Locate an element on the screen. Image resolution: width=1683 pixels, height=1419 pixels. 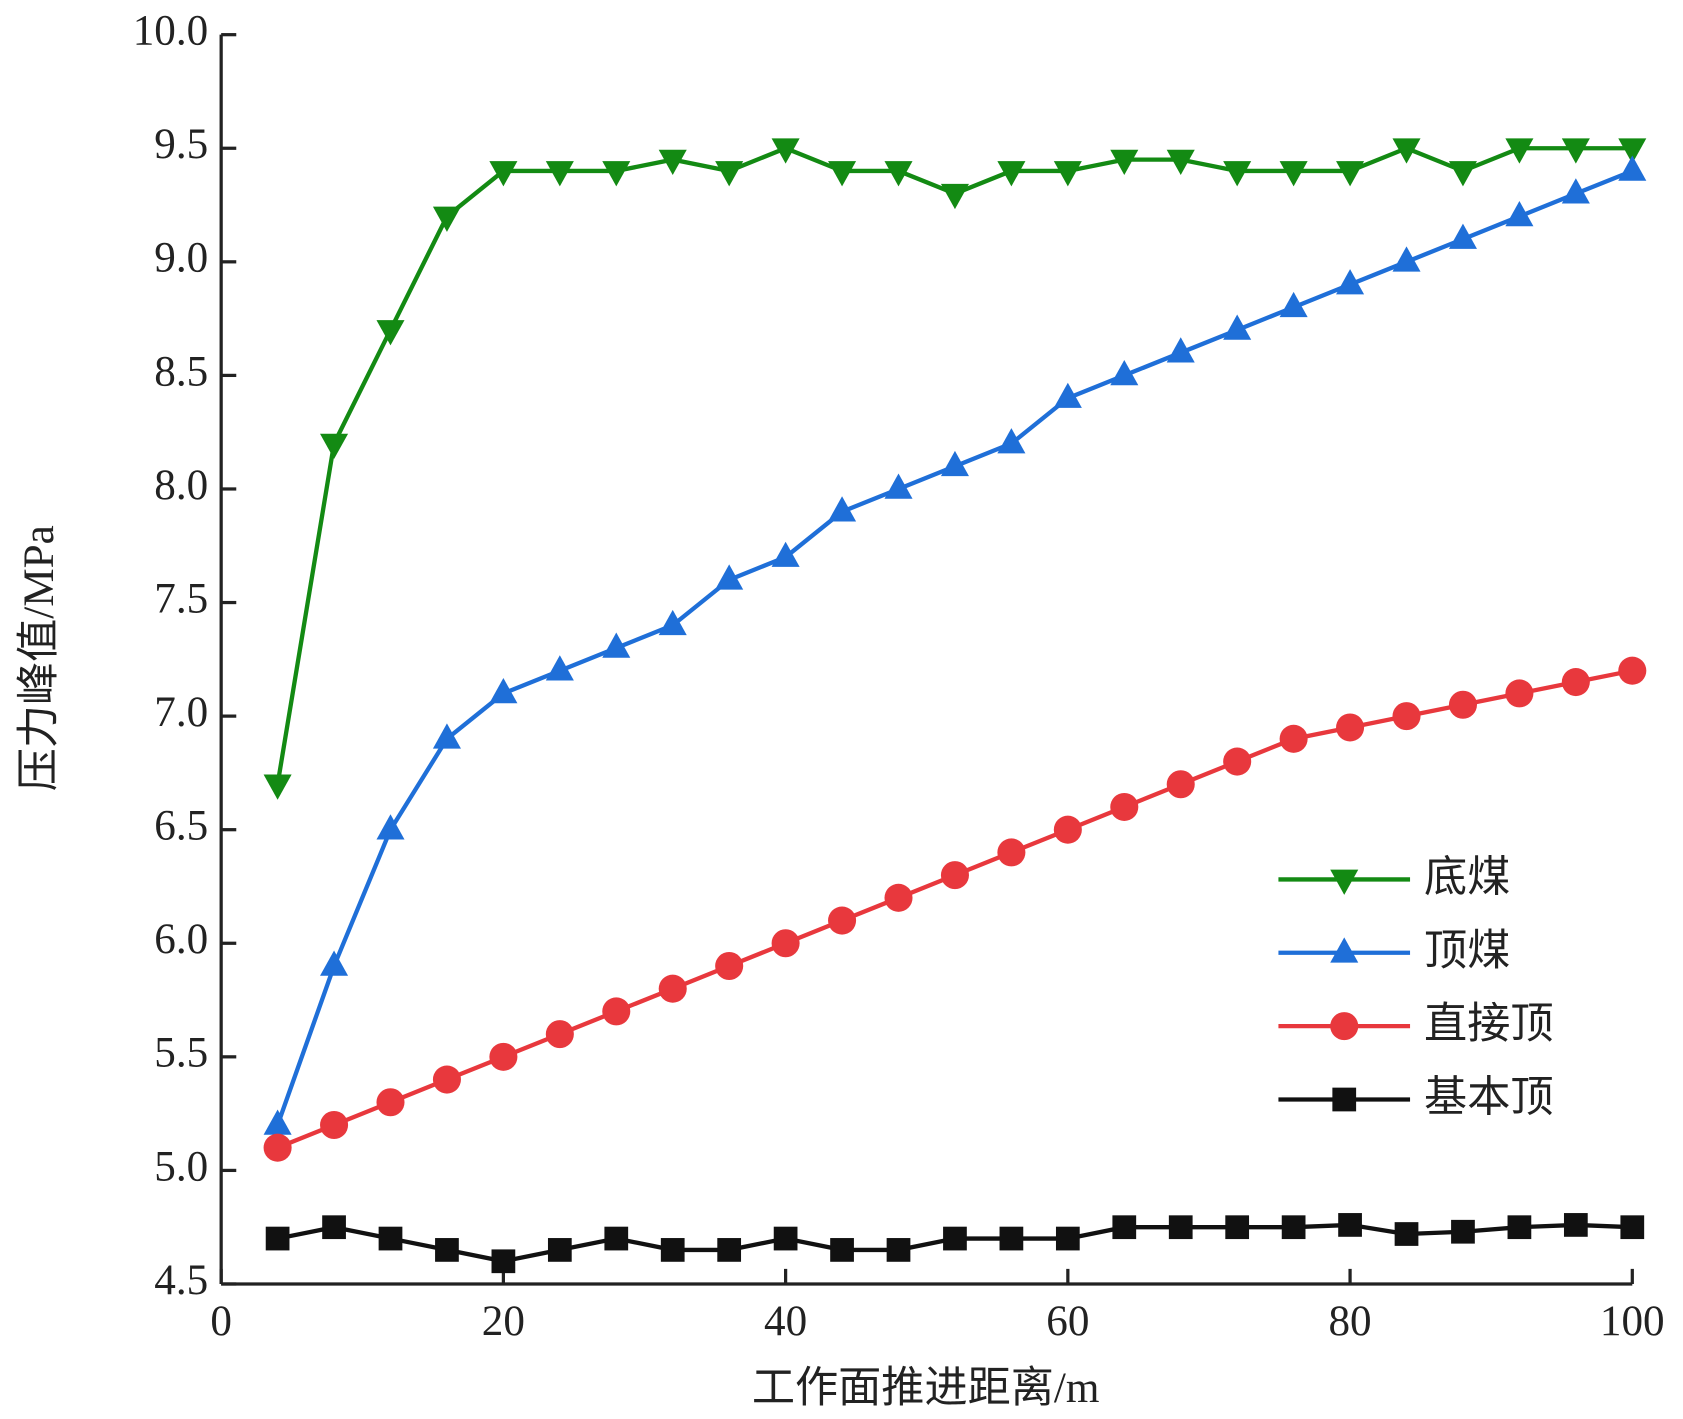
y-tick-label: 8.0 is located at coordinates (181, 485).